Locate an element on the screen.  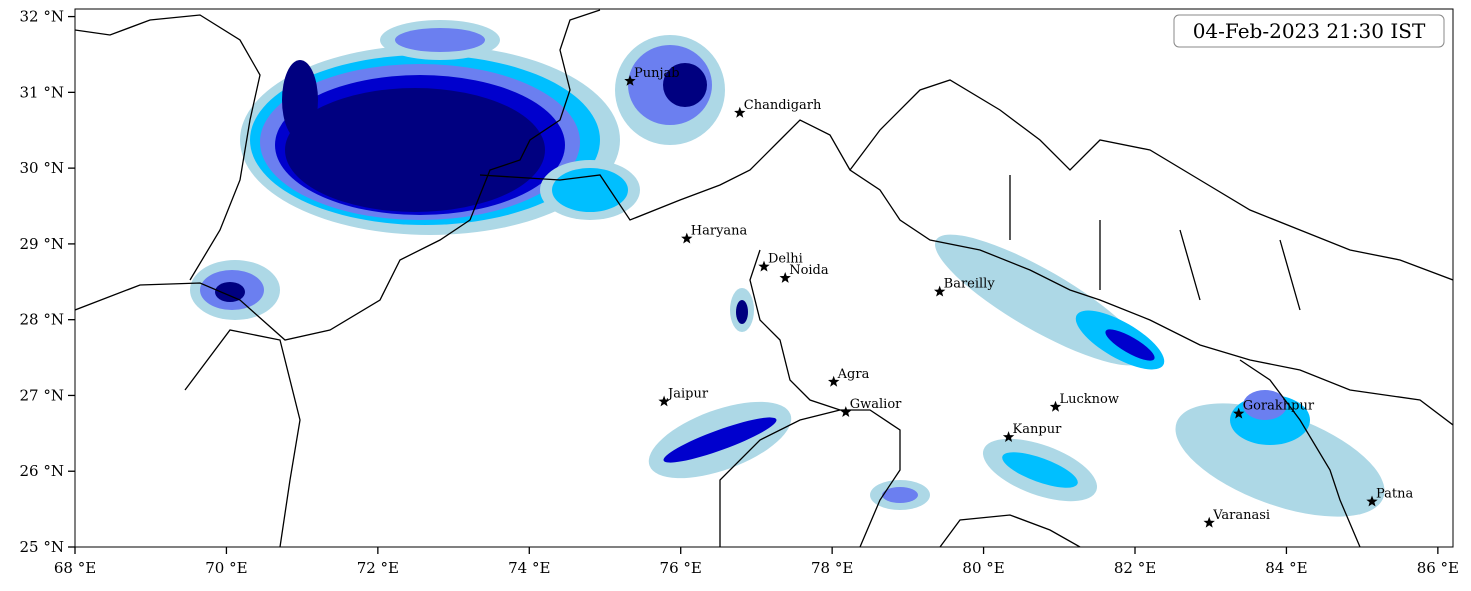
y-tick-label: 27 °N is located at coordinates (42, 395).